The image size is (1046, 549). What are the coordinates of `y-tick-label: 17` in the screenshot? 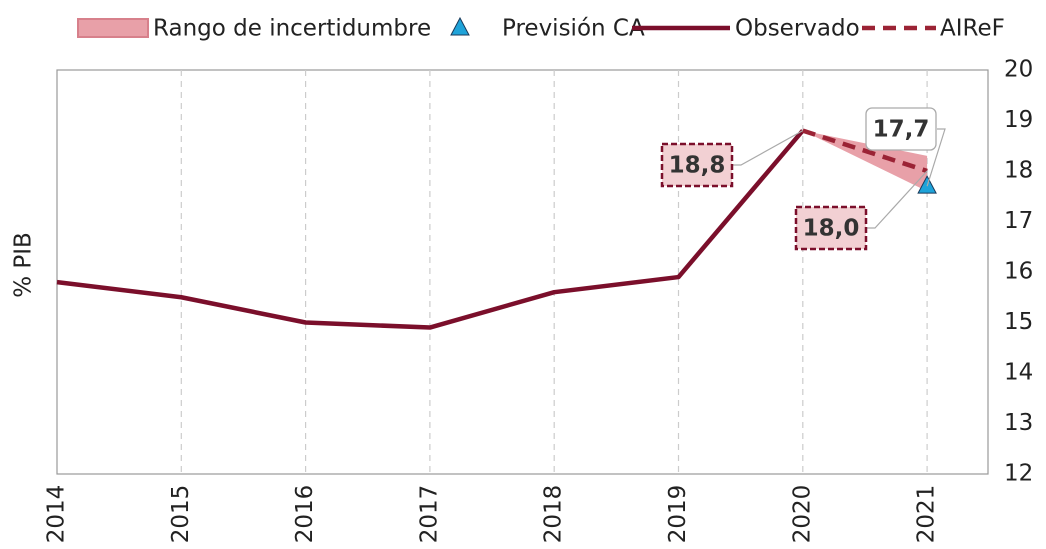 It's located at (1018, 221).